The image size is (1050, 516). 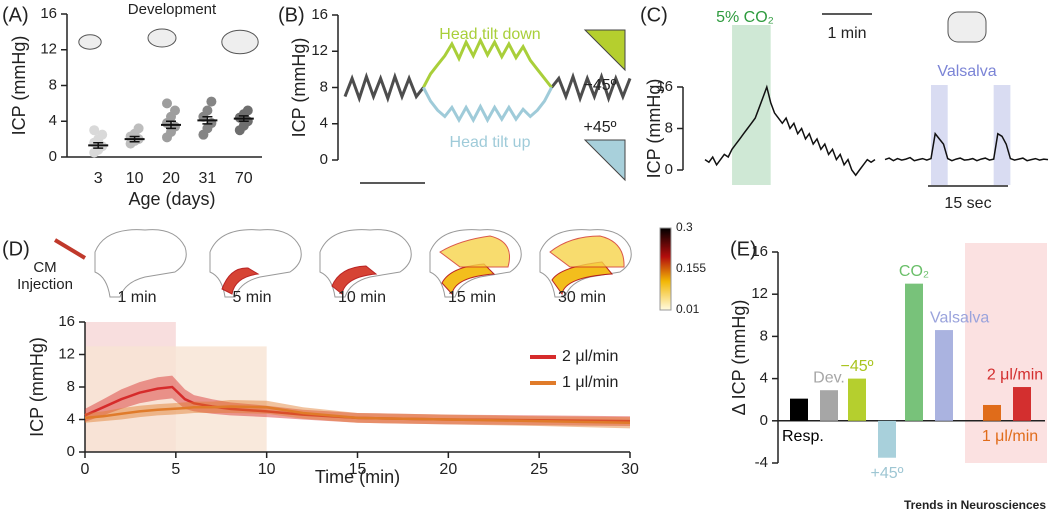 I want to click on panel-label: (C), so click(x=654, y=15).